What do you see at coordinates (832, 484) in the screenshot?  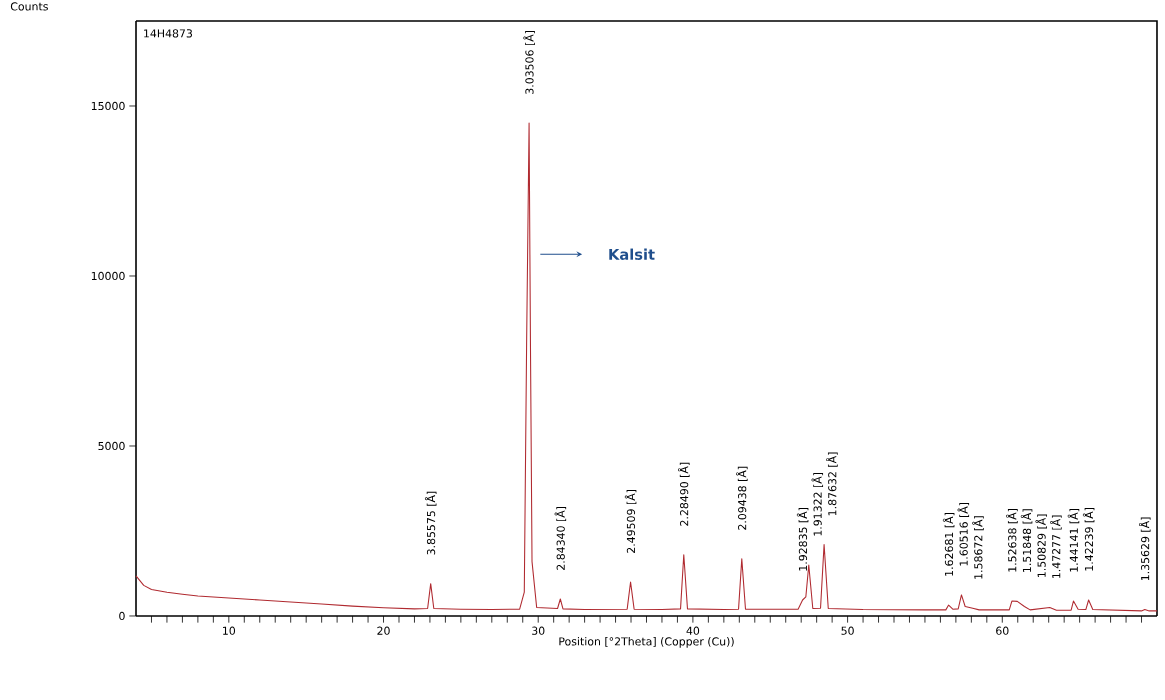 I see `annotation: 1.87632 [Å]` at bounding box center [832, 484].